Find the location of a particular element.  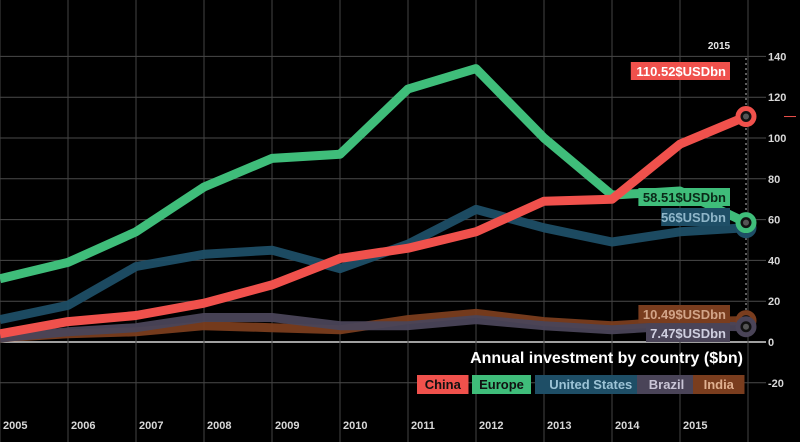

legend-label: India is located at coordinates (719, 384).